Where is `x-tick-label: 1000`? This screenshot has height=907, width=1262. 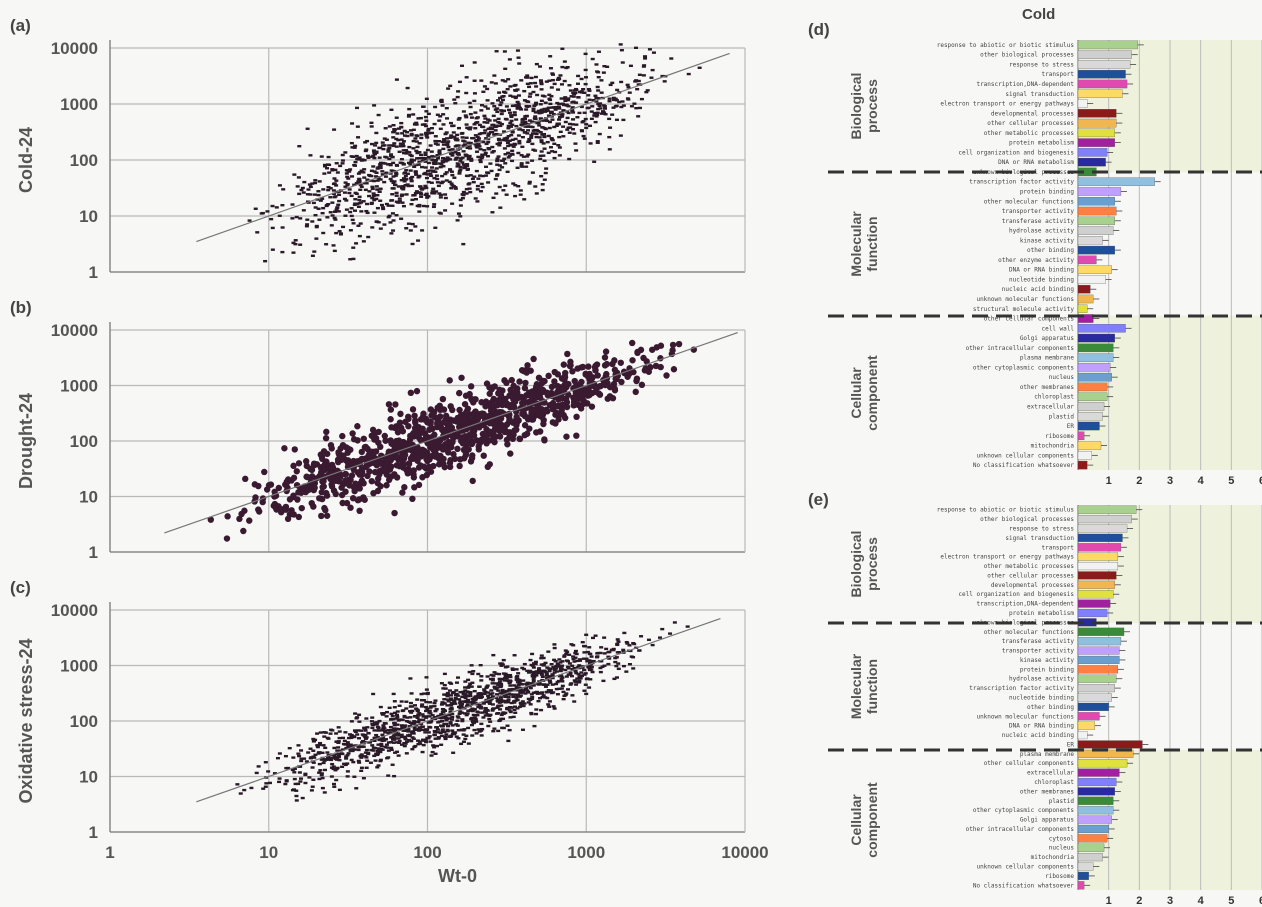
x-tick-label: 1000 is located at coordinates (586, 852).